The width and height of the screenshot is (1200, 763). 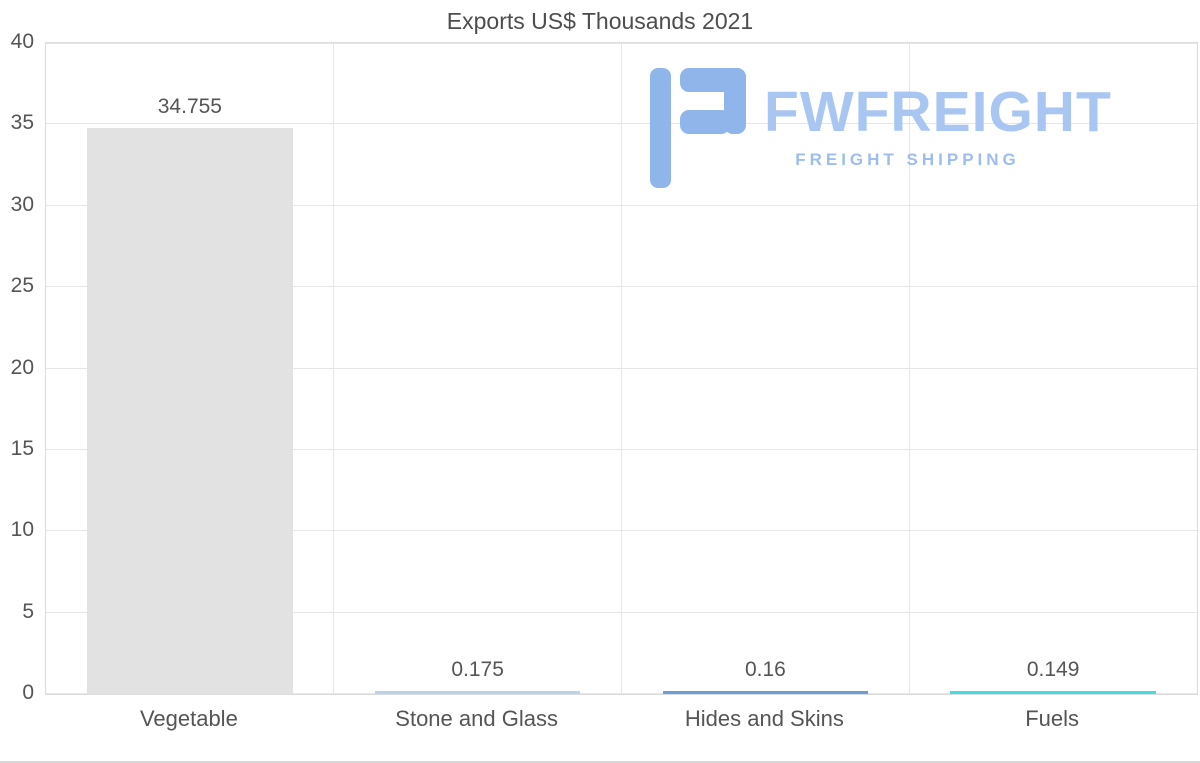 I want to click on x-category-label: Stone and Glass, so click(x=476, y=718).